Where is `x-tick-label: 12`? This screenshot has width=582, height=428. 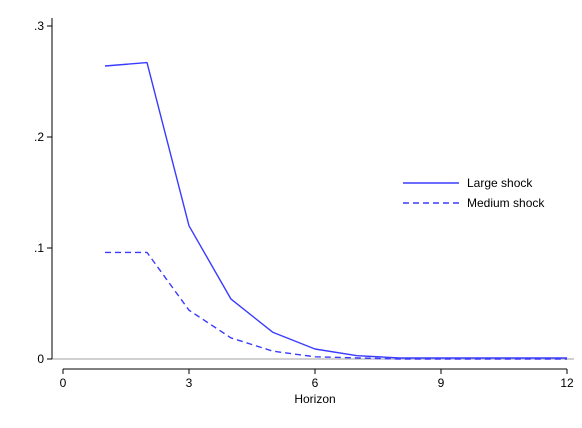 x-tick-label: 12 is located at coordinates (567, 383).